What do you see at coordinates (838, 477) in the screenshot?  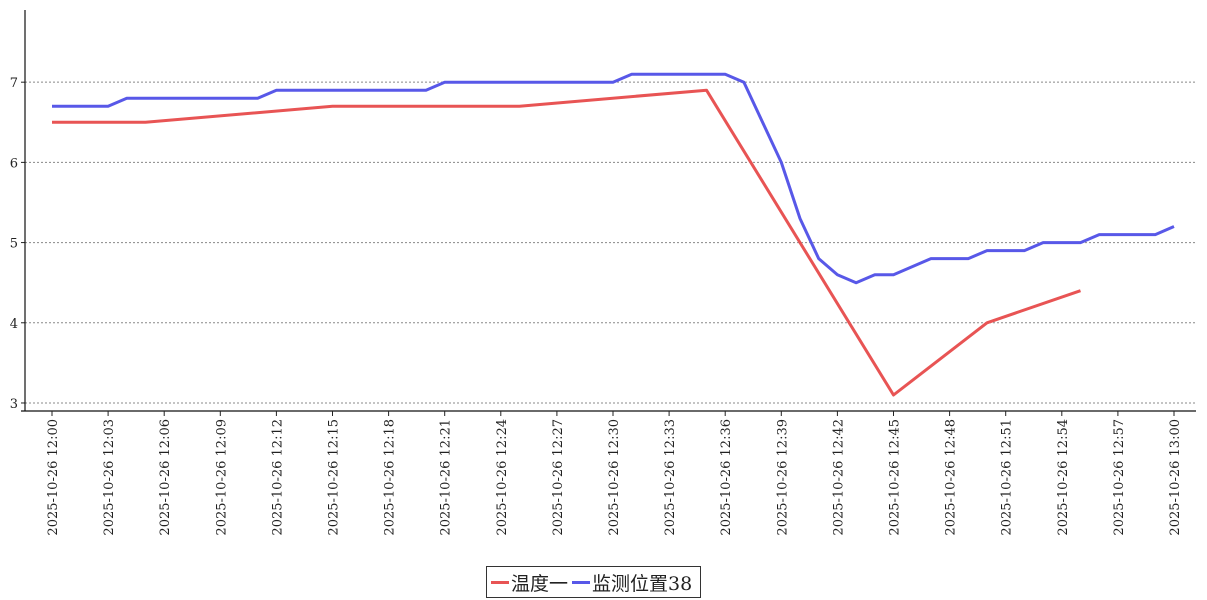 I see `x-tick-label-14: 2025-10-26 12:42` at bounding box center [838, 477].